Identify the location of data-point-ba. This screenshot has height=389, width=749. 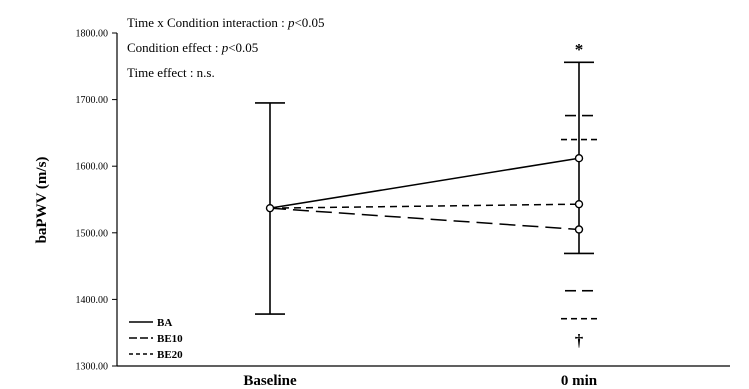
(579, 158).